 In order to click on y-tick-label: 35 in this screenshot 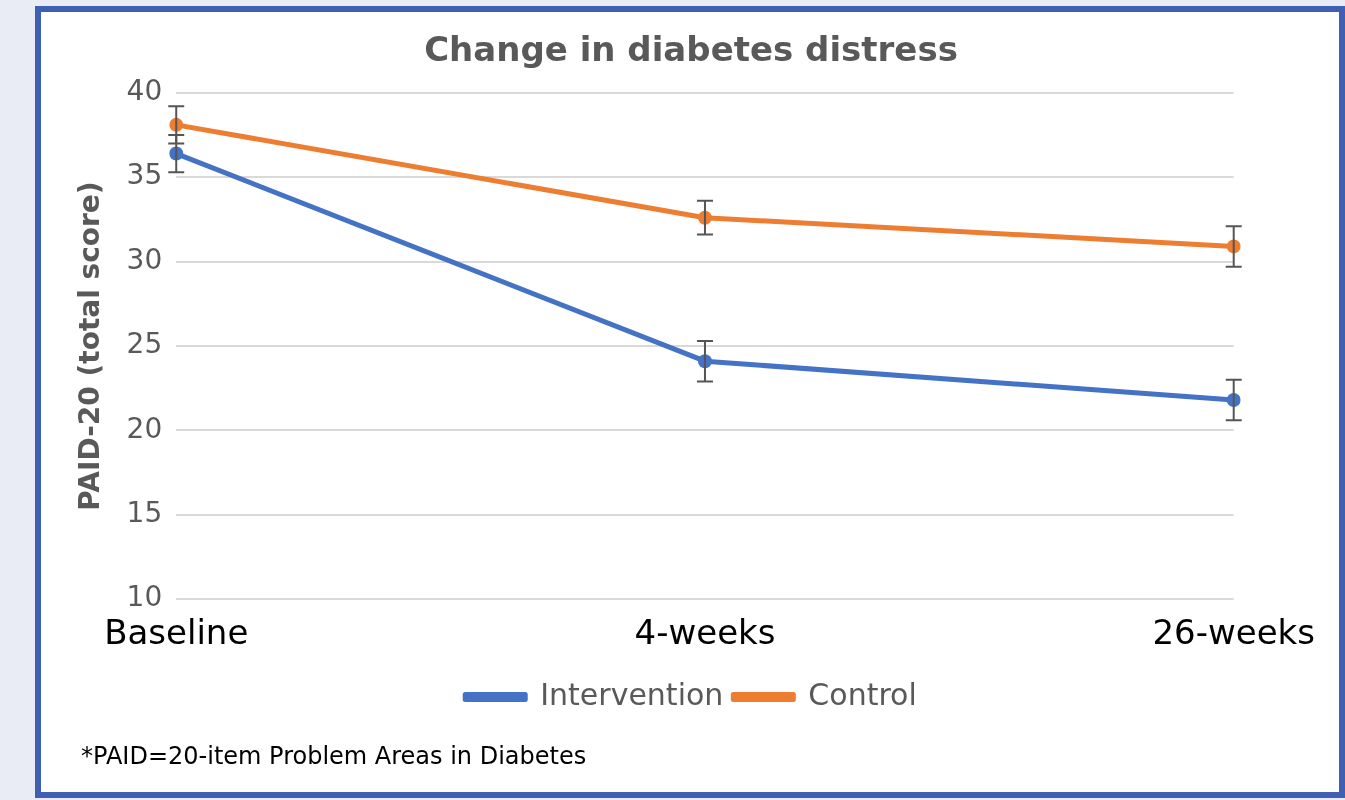, I will do `click(144, 175)`.